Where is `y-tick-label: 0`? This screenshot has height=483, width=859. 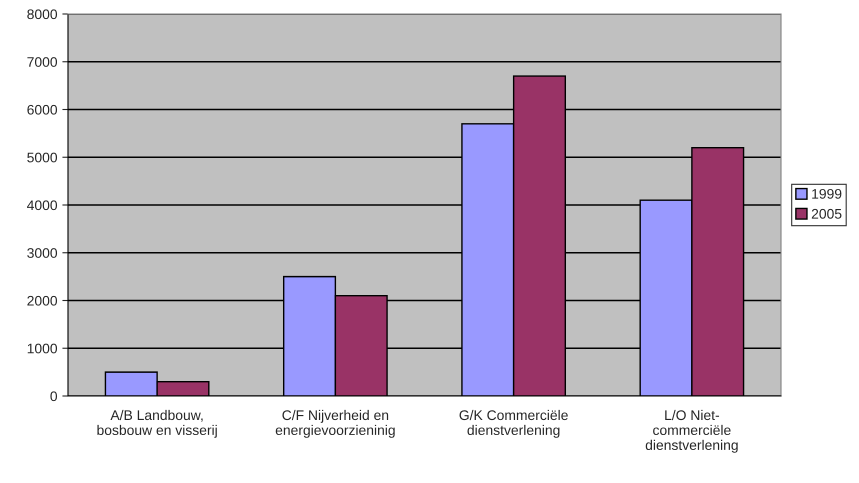
y-tick-label: 0 is located at coordinates (54, 396).